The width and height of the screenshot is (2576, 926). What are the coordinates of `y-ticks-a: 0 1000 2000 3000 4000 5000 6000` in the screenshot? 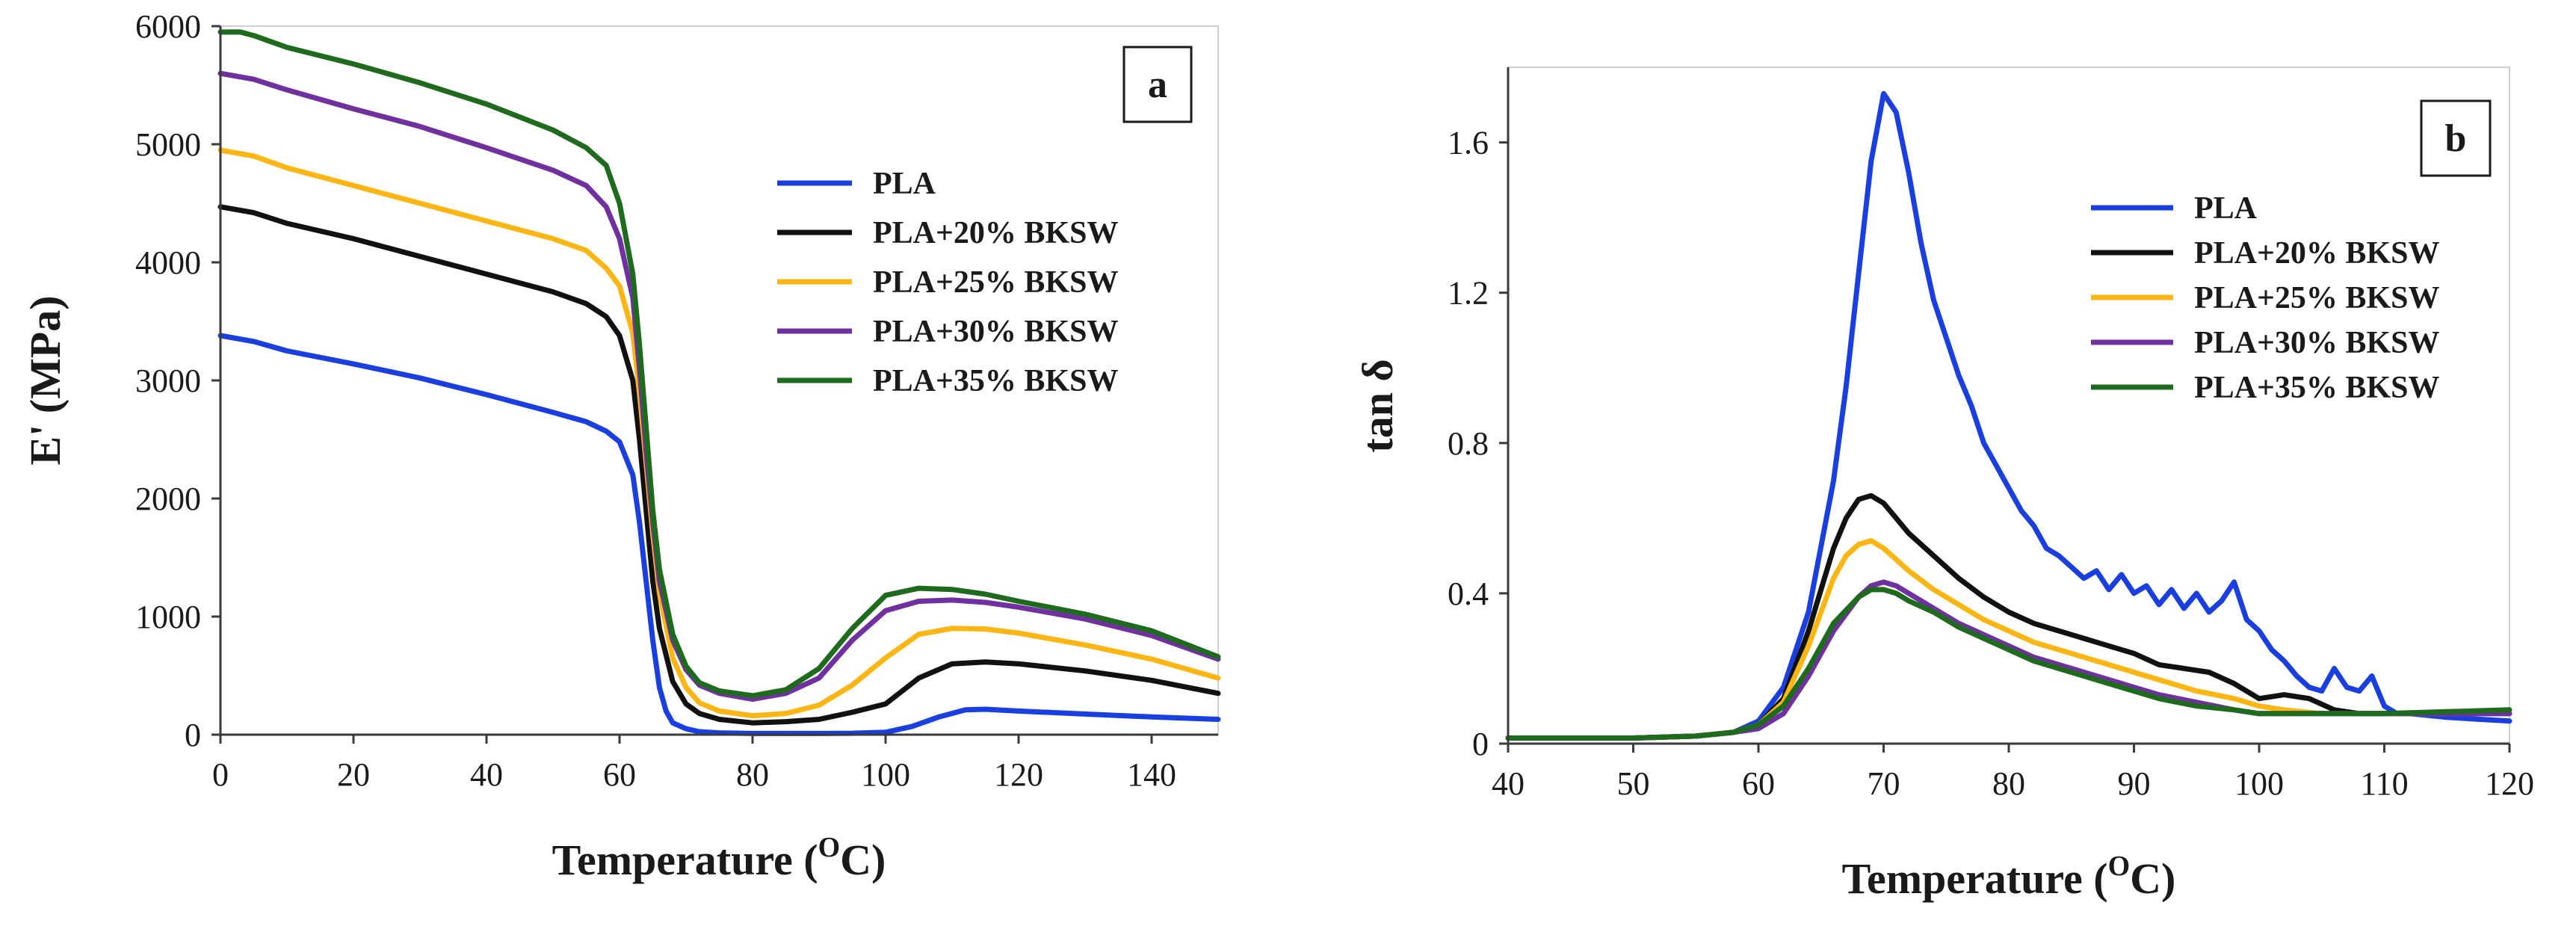 It's located at (178, 380).